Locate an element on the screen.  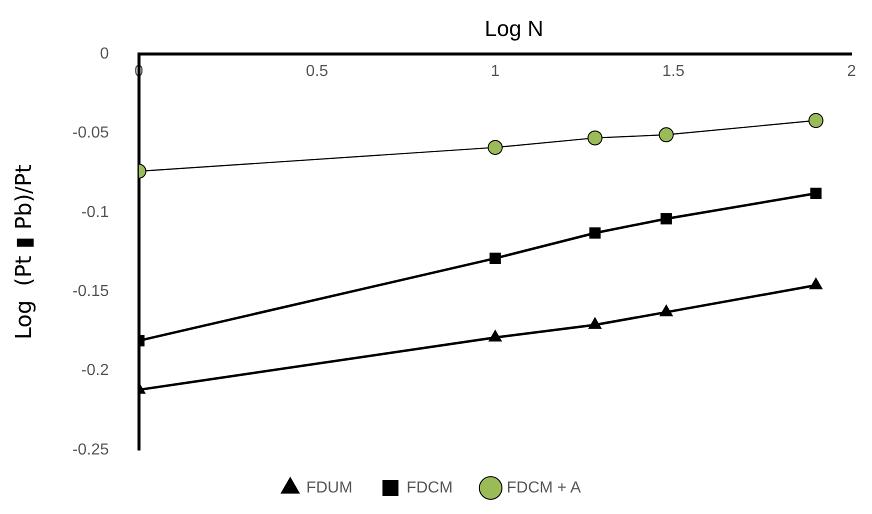
y-tick-label: 0 is located at coordinates (104, 53).